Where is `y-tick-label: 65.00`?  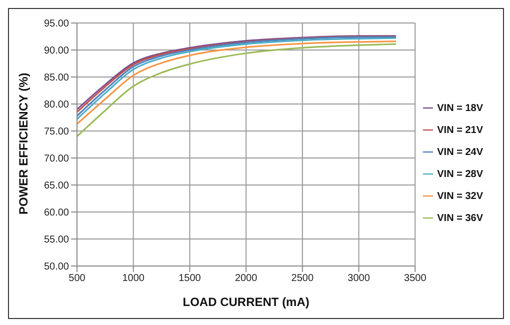
y-tick-label: 65.00 is located at coordinates (57, 186).